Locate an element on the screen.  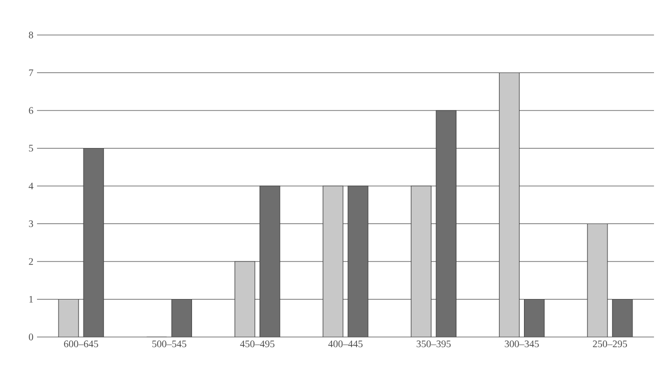
y-tick-label: 5 is located at coordinates (31, 148).